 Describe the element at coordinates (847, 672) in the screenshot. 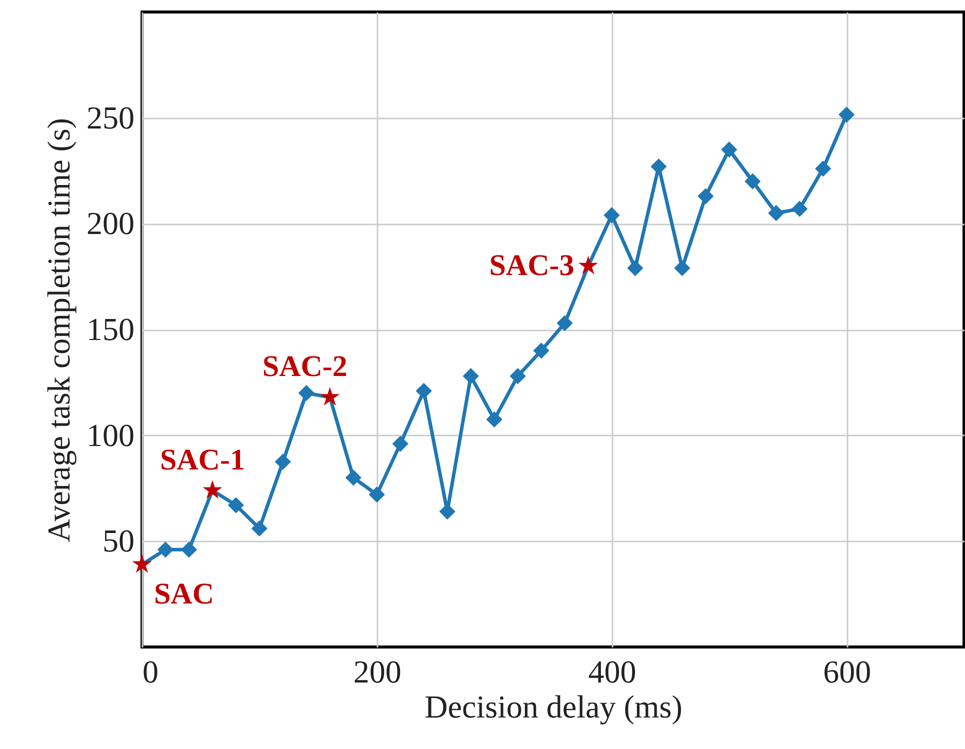

I see `x-tick-label: 600` at that location.